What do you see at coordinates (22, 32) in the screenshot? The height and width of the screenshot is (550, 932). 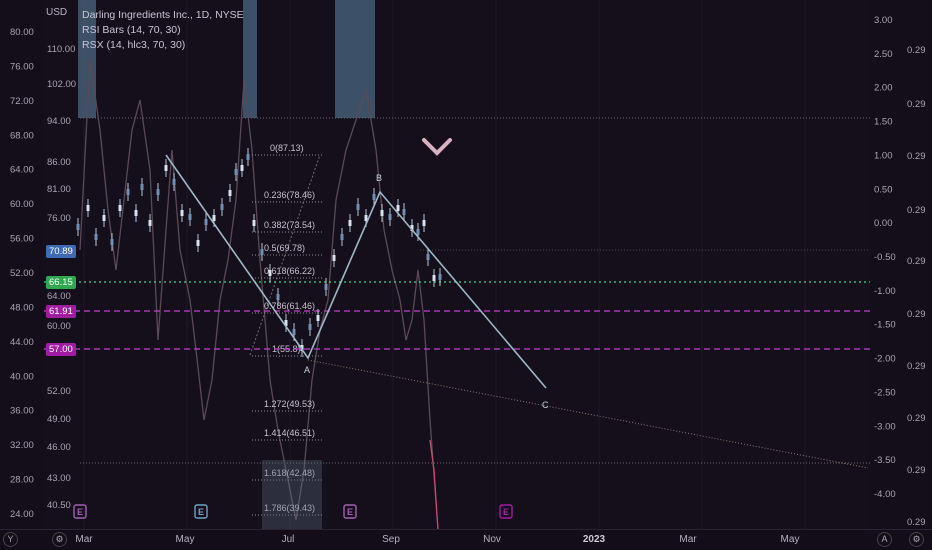 I see `rsi-axis-tick: 80.00` at bounding box center [22, 32].